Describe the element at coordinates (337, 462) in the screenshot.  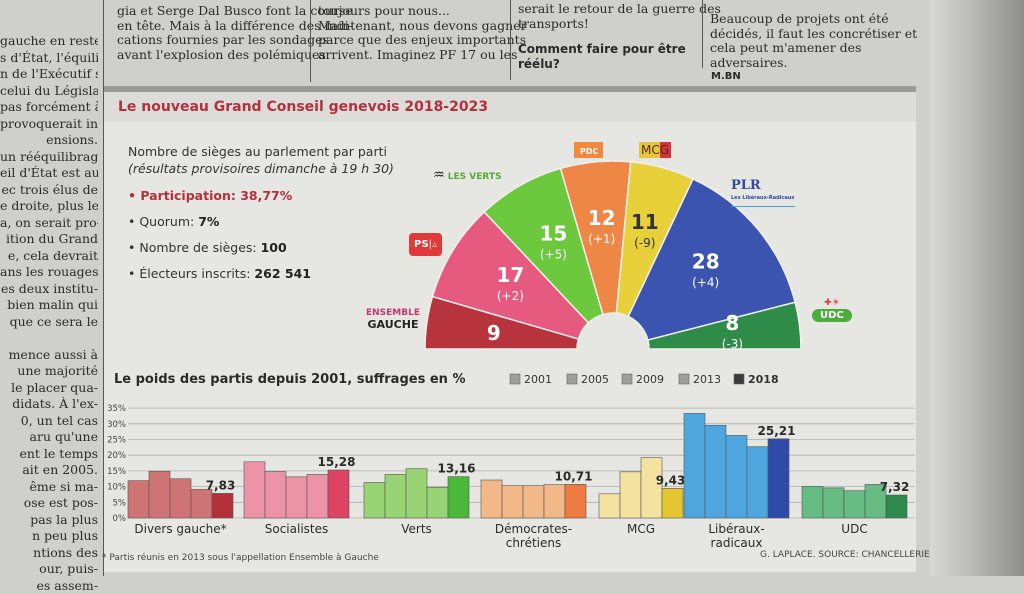
I see `bar-value-label: 15,28` at that location.